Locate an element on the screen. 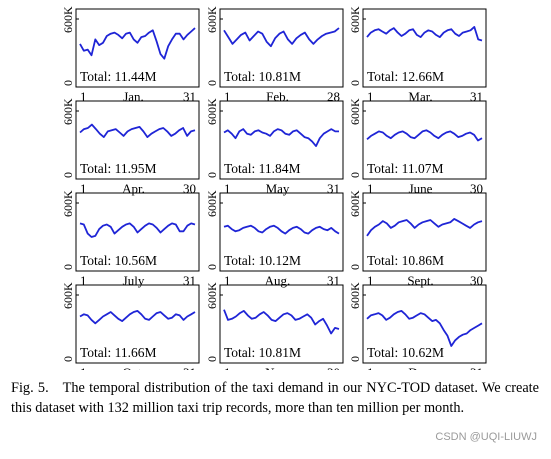 The height and width of the screenshot is (459, 551). month-label: May is located at coordinates (278, 188).